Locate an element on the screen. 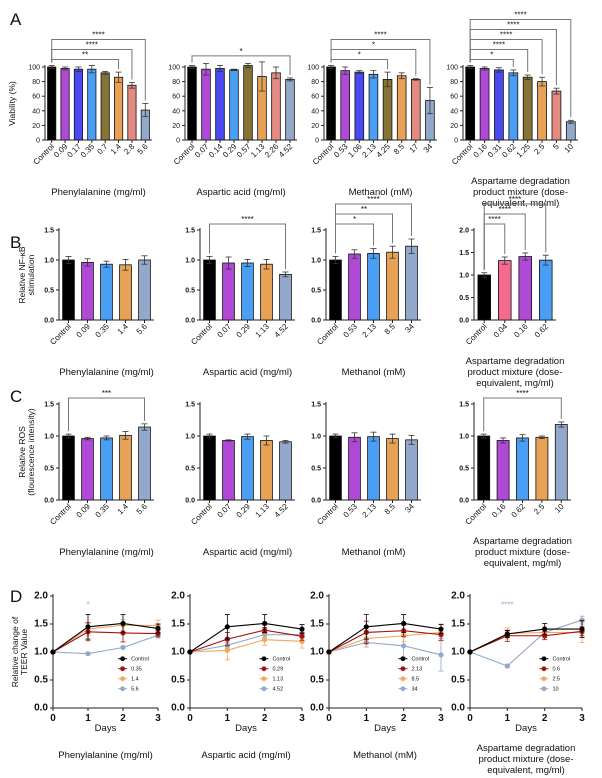 This screenshot has width=602, height=778. y-axis-label-line: Relative change of is located at coordinates (15, 651).